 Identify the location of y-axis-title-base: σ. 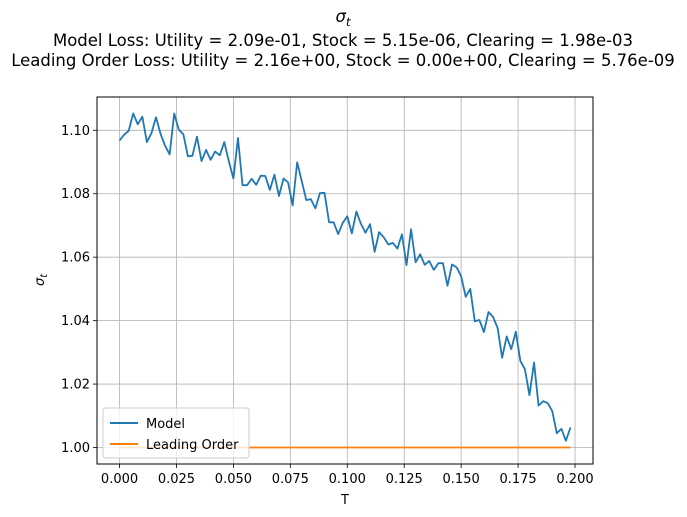
(40, 281).